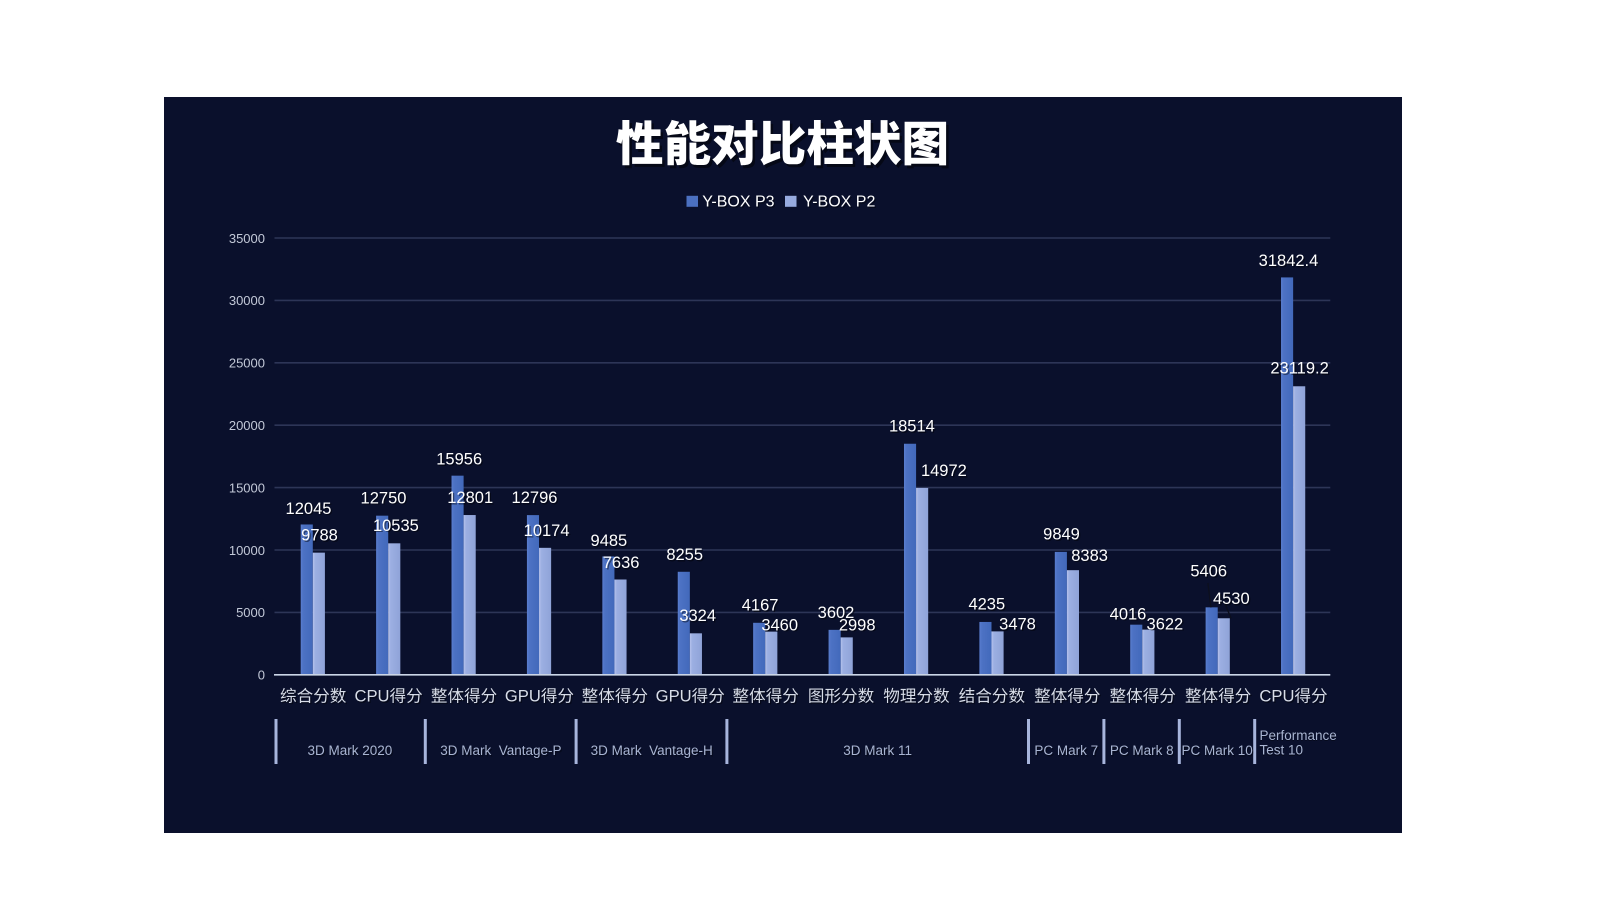 The width and height of the screenshot is (1600, 900). Describe the element at coordinates (247, 238) in the screenshot. I see `svg-text: 35000` at that location.